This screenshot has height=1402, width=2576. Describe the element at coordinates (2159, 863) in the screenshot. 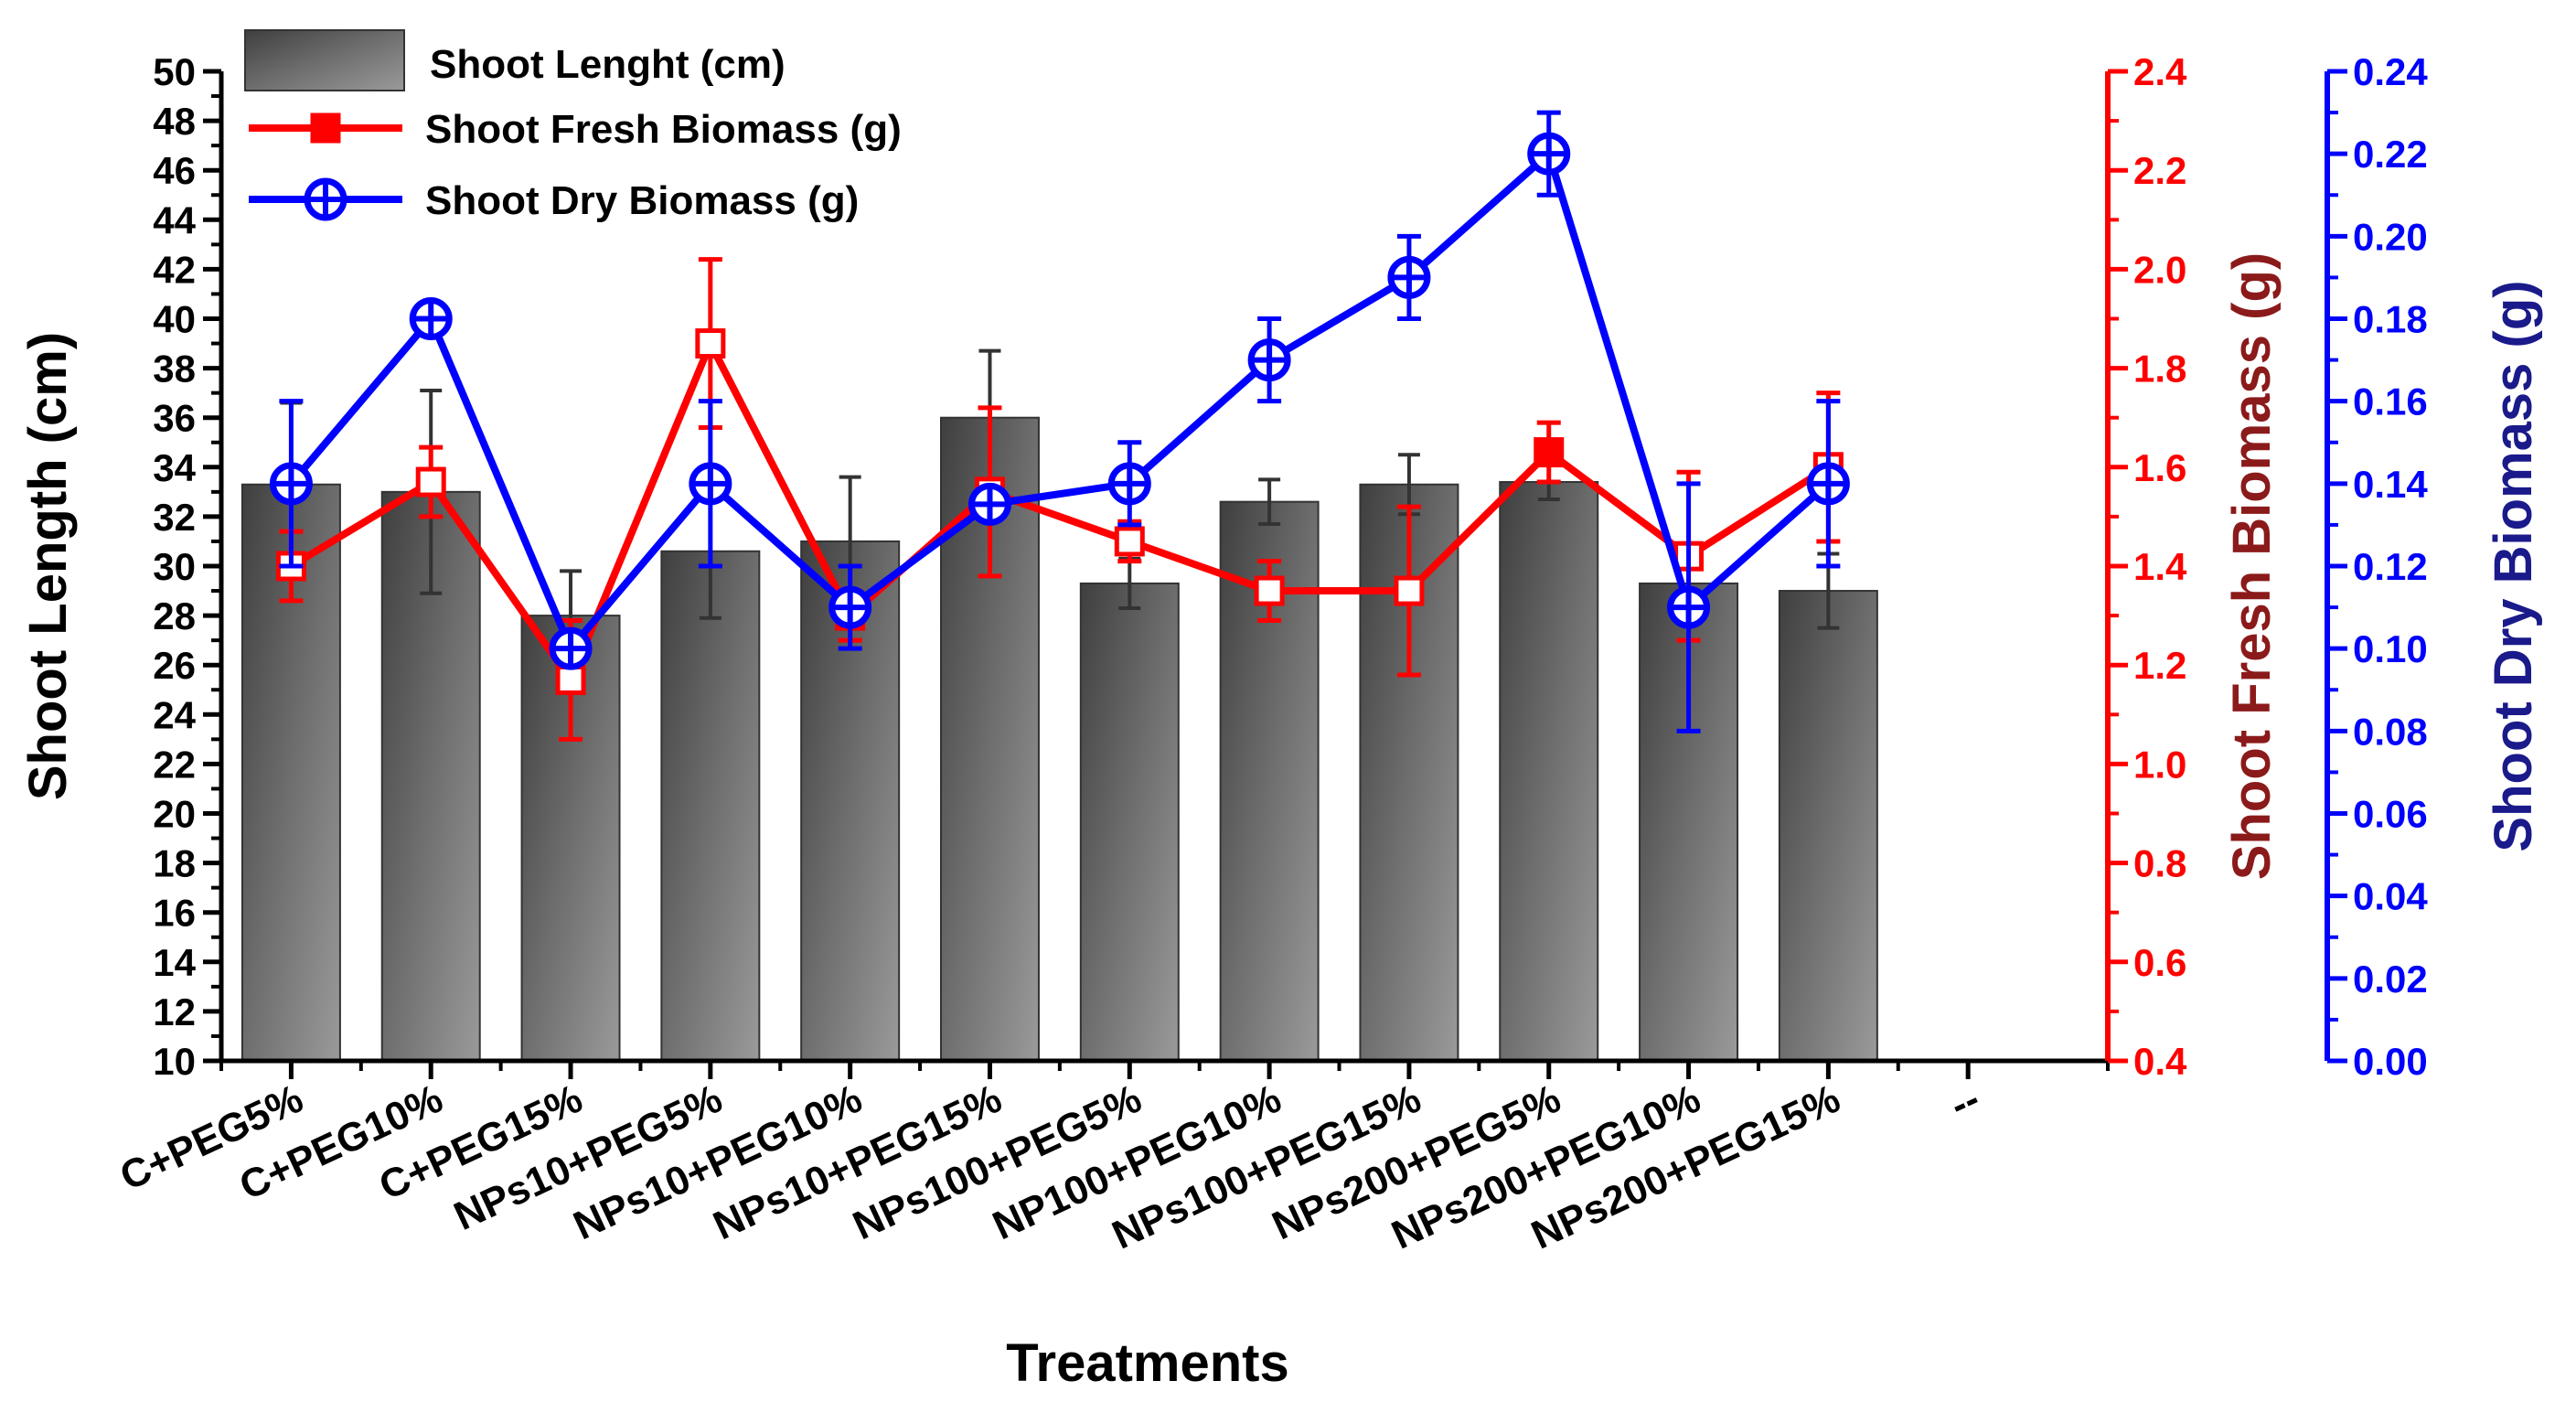

I see `fresh-biomass-tick-label: 0.8` at that location.